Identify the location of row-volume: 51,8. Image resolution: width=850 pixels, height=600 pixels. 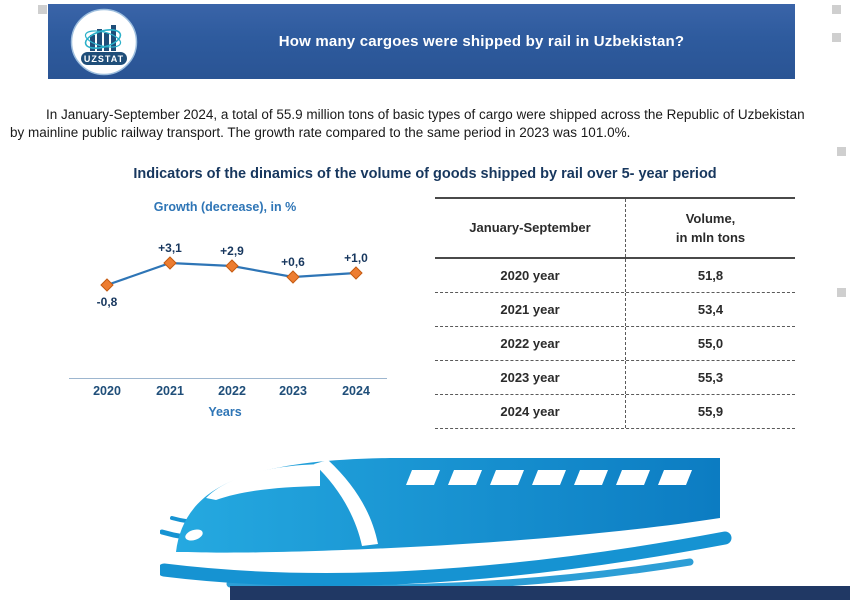
(710, 275).